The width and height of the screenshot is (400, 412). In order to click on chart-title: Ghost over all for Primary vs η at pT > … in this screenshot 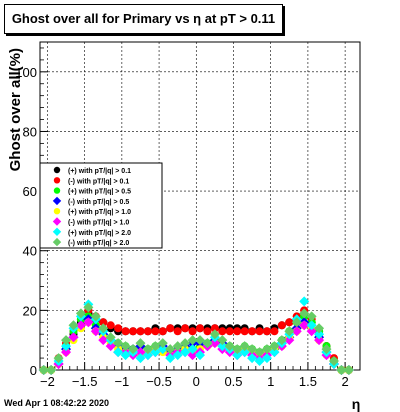, I will do `click(143, 19)`.